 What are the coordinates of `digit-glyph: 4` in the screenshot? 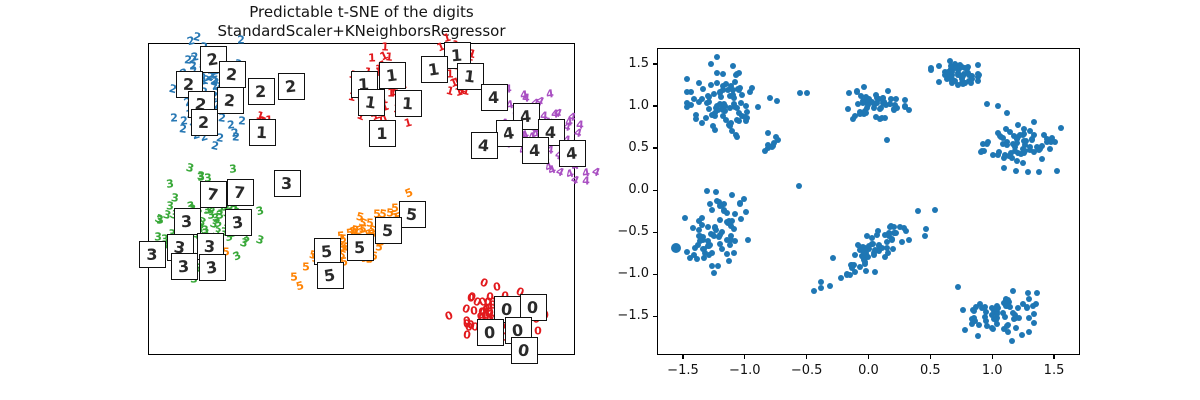 It's located at (580, 125).